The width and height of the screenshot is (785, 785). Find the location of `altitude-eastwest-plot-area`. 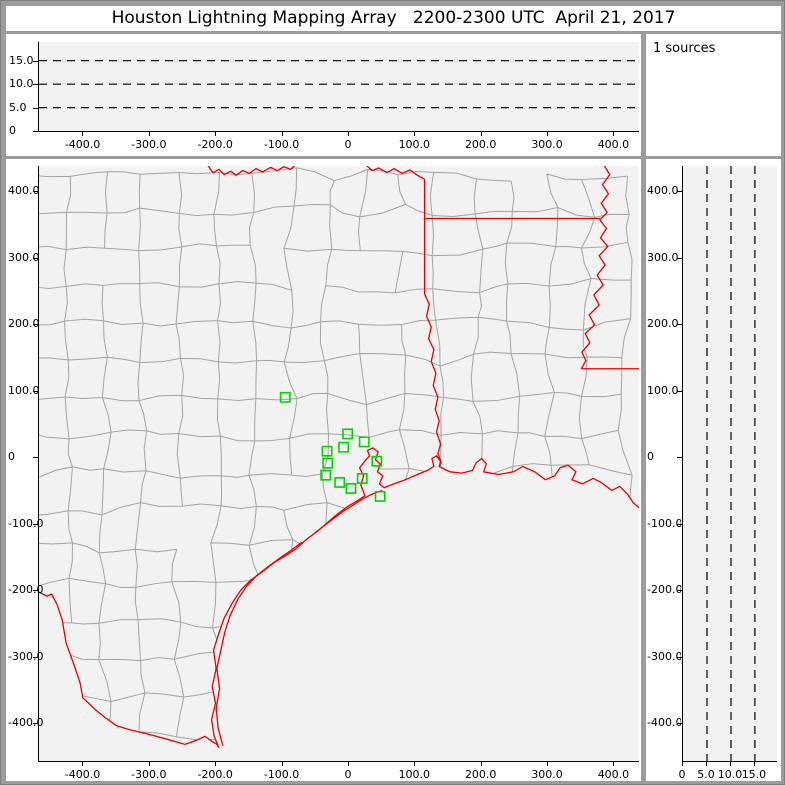

altitude-eastwest-plot-area is located at coordinates (338, 87).